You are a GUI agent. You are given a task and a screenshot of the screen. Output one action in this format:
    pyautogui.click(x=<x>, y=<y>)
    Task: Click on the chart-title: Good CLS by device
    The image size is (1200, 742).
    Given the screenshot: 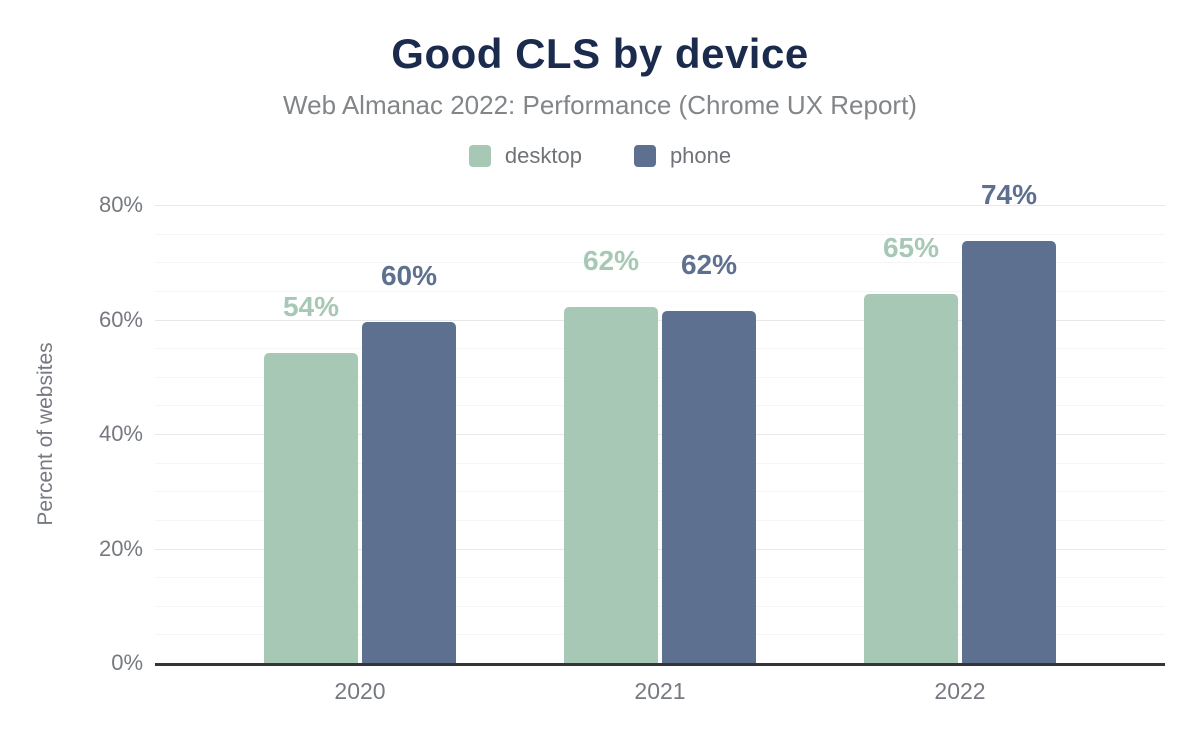 What is the action you would take?
    pyautogui.click(x=600, y=53)
    